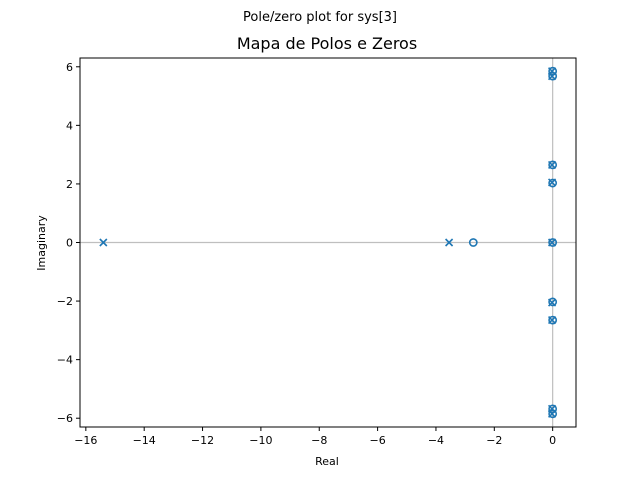 The width and height of the screenshot is (640, 484). I want to click on x-tick-label: −14, so click(144, 440).